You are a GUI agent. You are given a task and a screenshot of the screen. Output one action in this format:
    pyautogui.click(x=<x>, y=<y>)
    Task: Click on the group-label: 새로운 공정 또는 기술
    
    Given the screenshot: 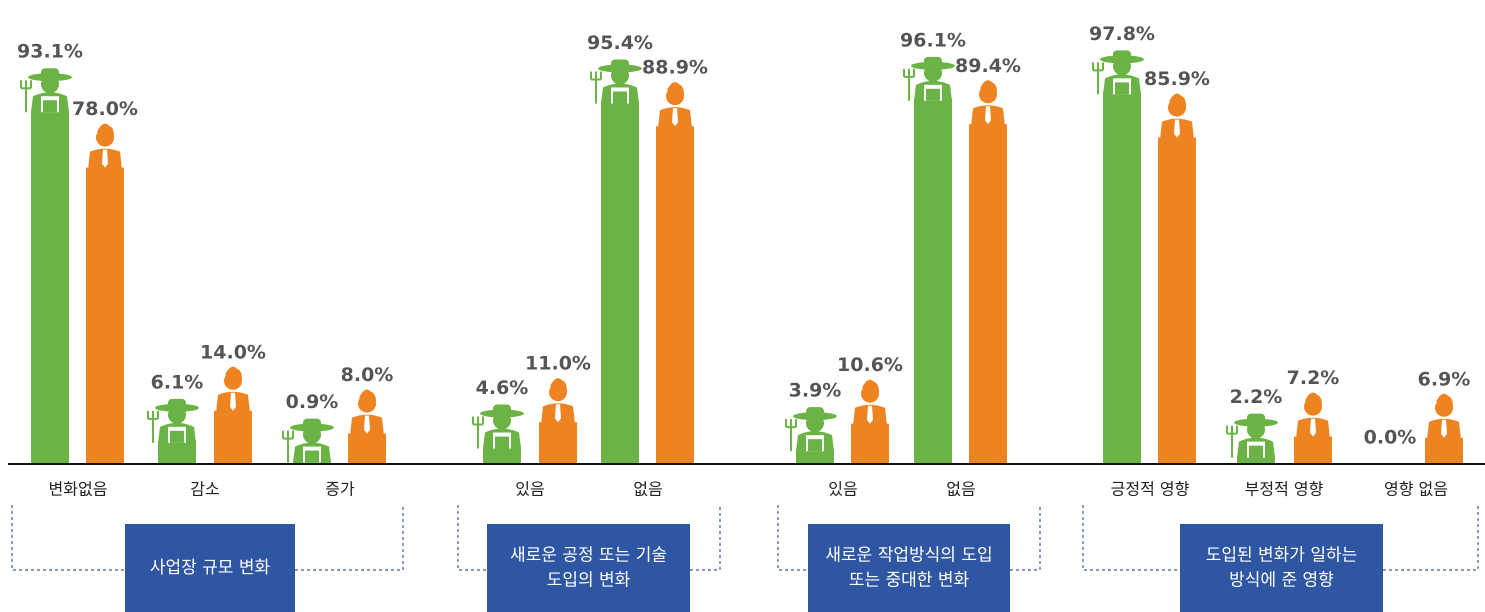 What is the action you would take?
    pyautogui.click(x=588, y=556)
    